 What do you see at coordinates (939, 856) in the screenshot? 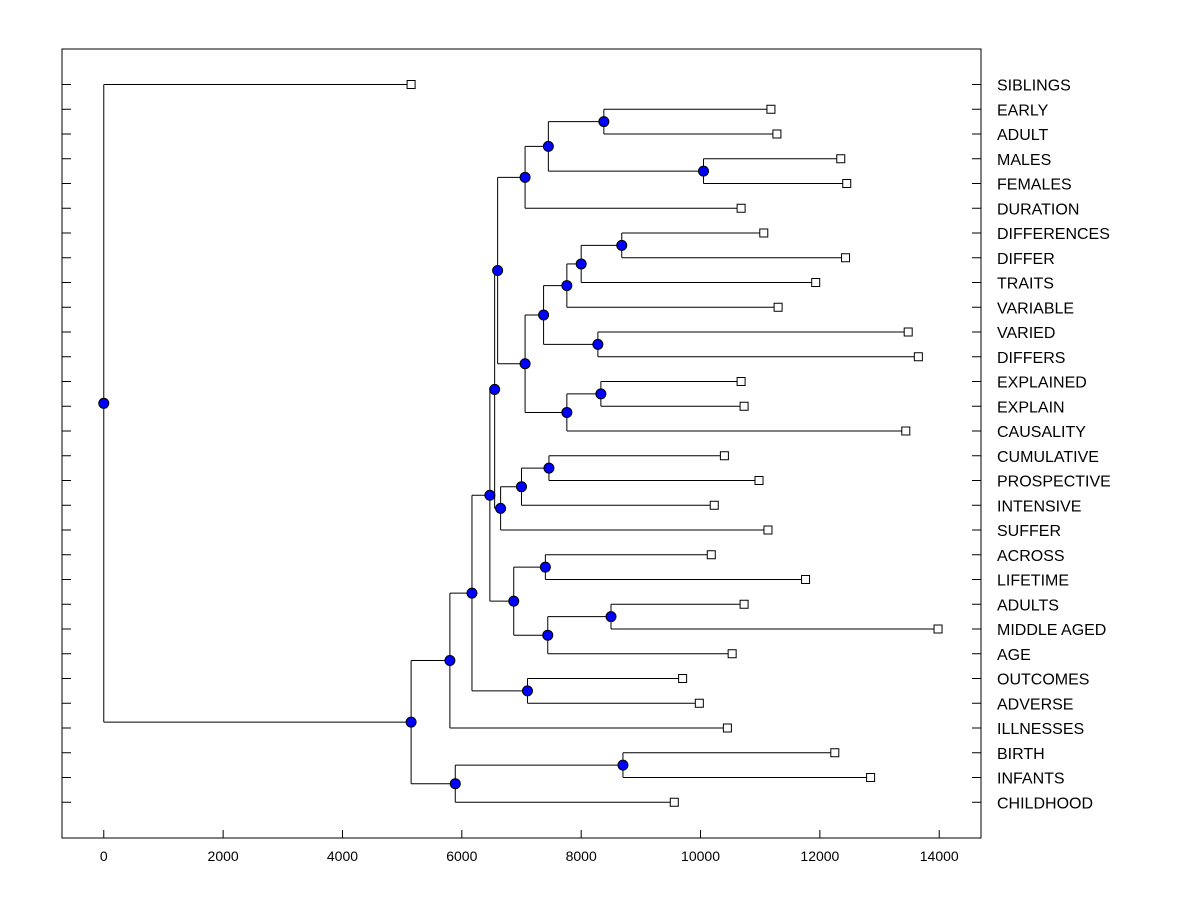
I see `x-tick-label-14000: 14000` at bounding box center [939, 856].